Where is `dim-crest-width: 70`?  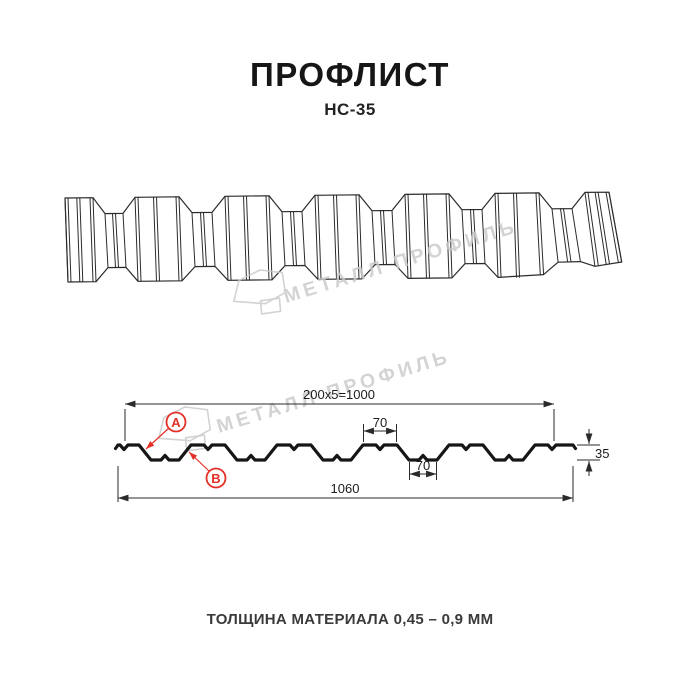
dim-crest-width: 70 is located at coordinates (380, 428).